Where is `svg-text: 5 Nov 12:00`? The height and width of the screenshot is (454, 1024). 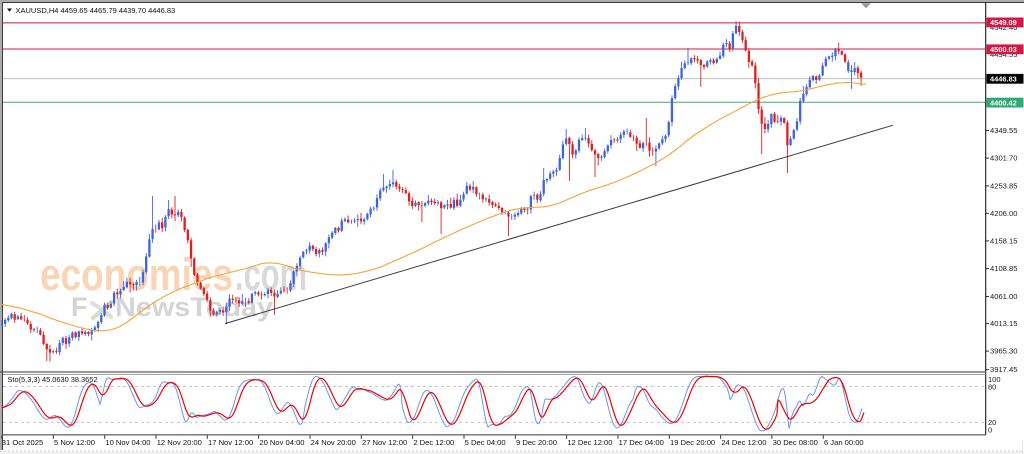 svg-text: 5 Nov 12:00 is located at coordinates (74, 442).